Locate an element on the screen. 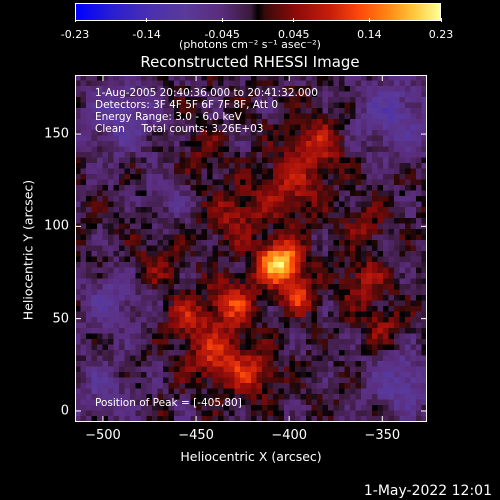  chart-title: Reconstructed RHESSI Image is located at coordinates (250, 62).